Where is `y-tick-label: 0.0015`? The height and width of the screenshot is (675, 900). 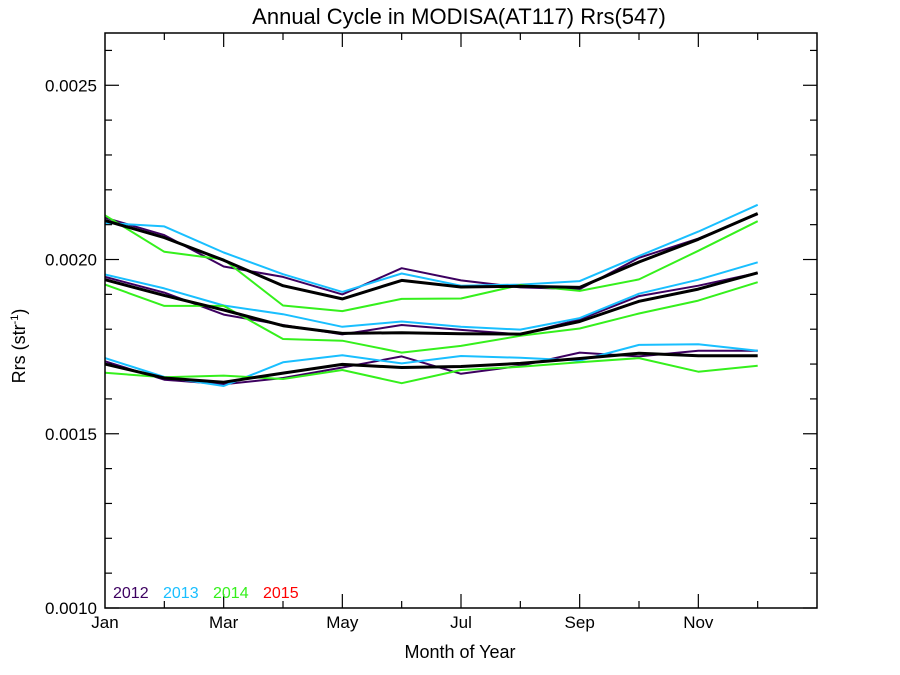 y-tick-label: 0.0015 is located at coordinates (71, 434).